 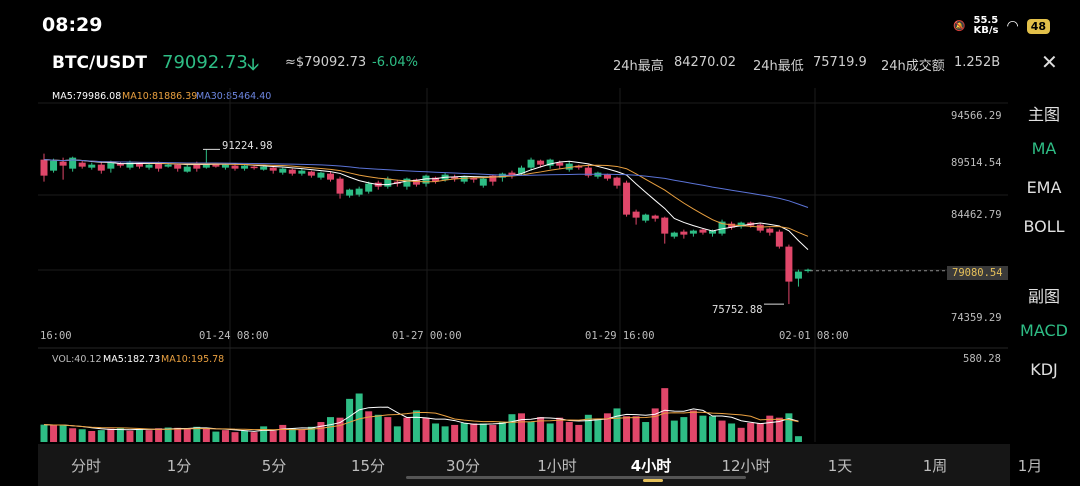 I want to click on tf-1mo: 1月, so click(x=1030, y=466).